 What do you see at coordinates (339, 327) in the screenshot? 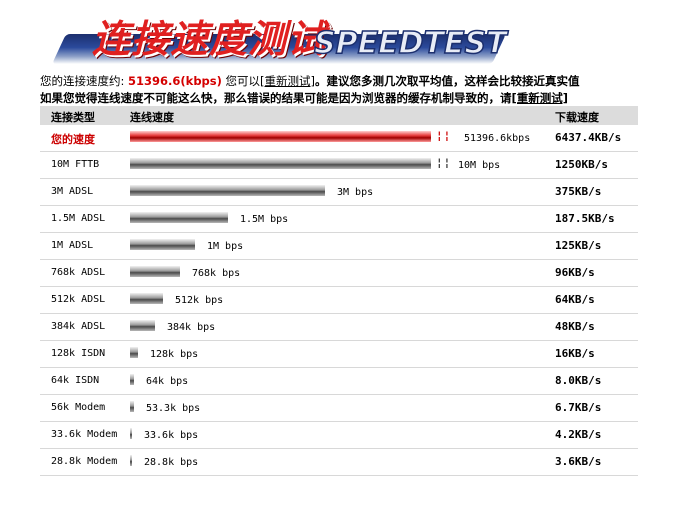
I see `table-row: 384k ADSL 384k bps 48KB/s` at bounding box center [339, 327].